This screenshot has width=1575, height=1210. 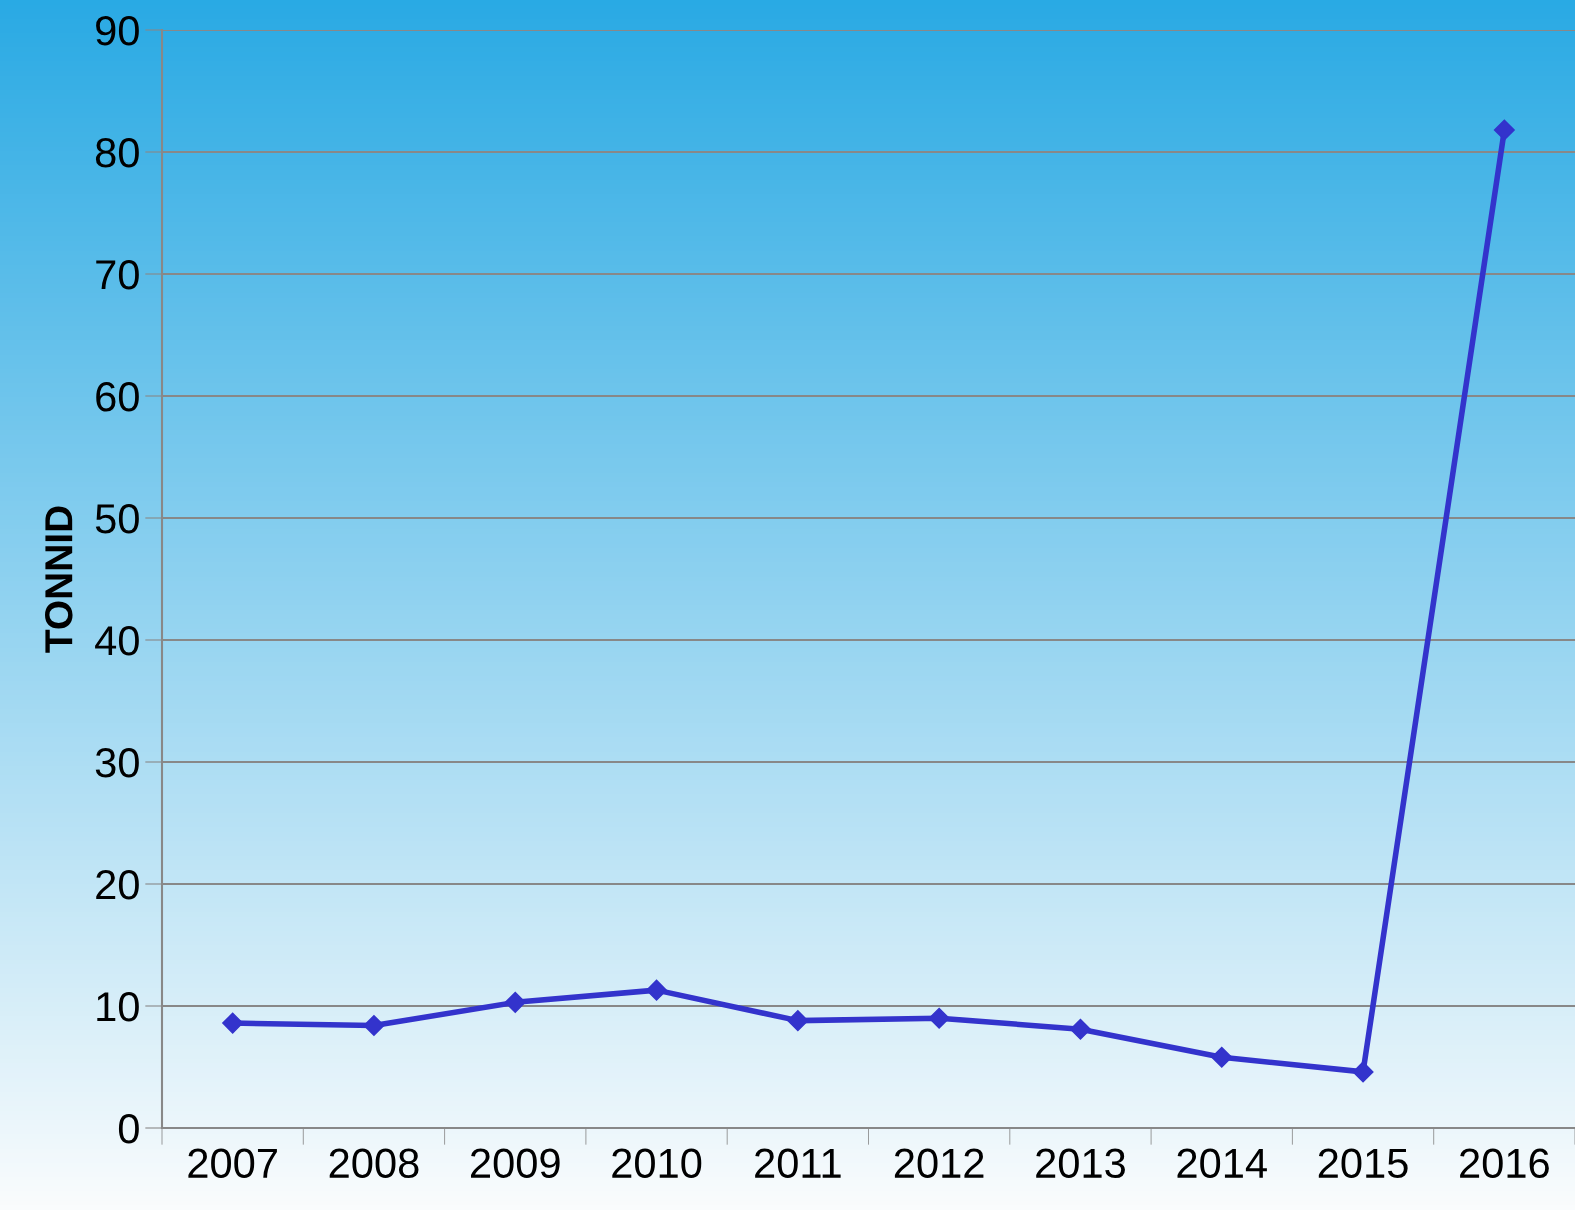 I want to click on y-axis-title: TONNID, so click(x=59, y=579).